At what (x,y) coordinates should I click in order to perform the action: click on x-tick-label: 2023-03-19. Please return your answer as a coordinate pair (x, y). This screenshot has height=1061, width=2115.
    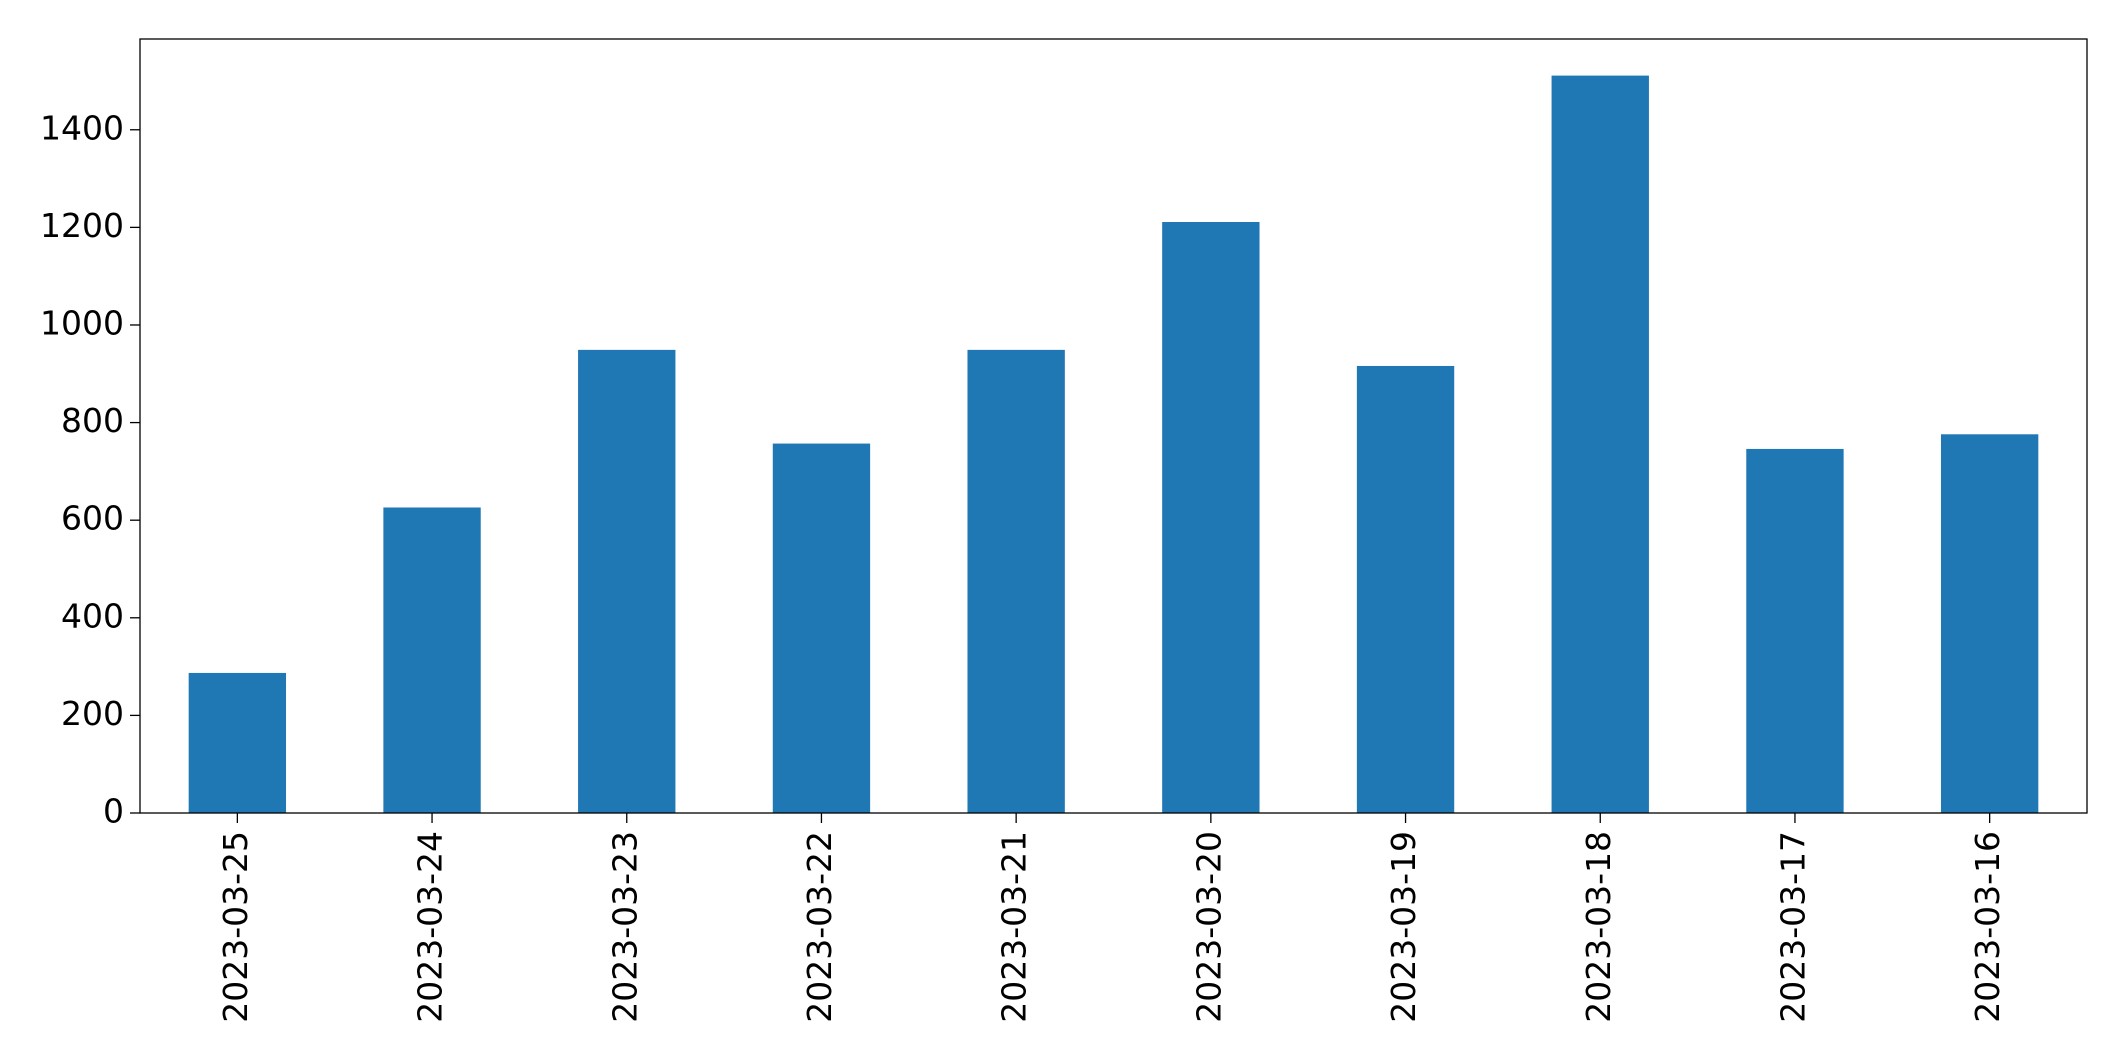
    Looking at the image, I should click on (1403, 927).